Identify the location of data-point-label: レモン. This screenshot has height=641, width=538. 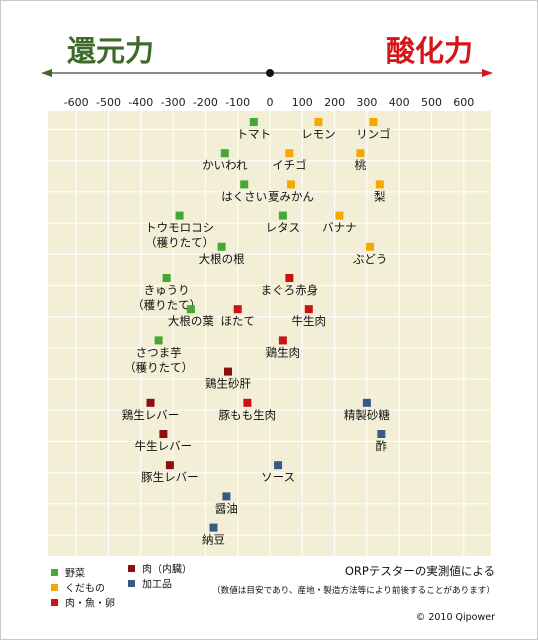
(318, 134).